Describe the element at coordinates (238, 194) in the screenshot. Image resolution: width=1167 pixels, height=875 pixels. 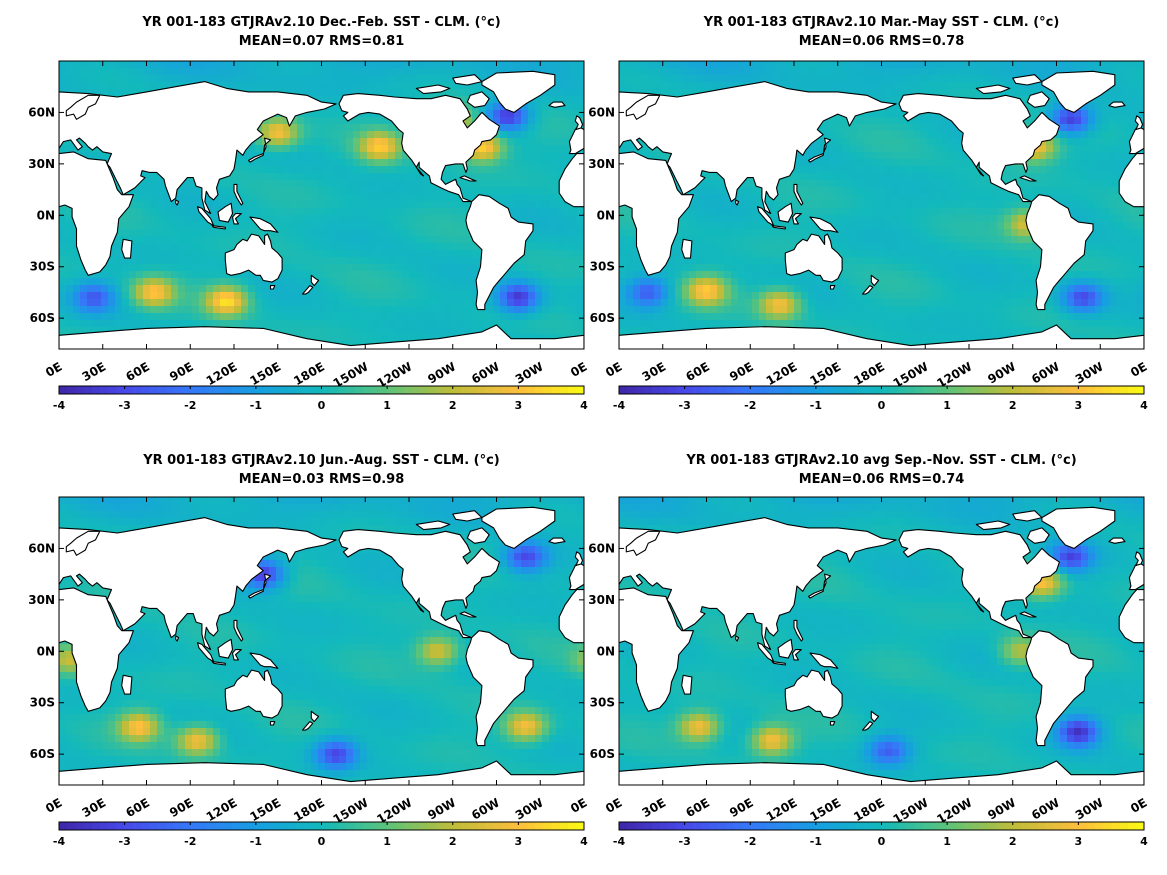
I see `coastline-philippines` at that location.